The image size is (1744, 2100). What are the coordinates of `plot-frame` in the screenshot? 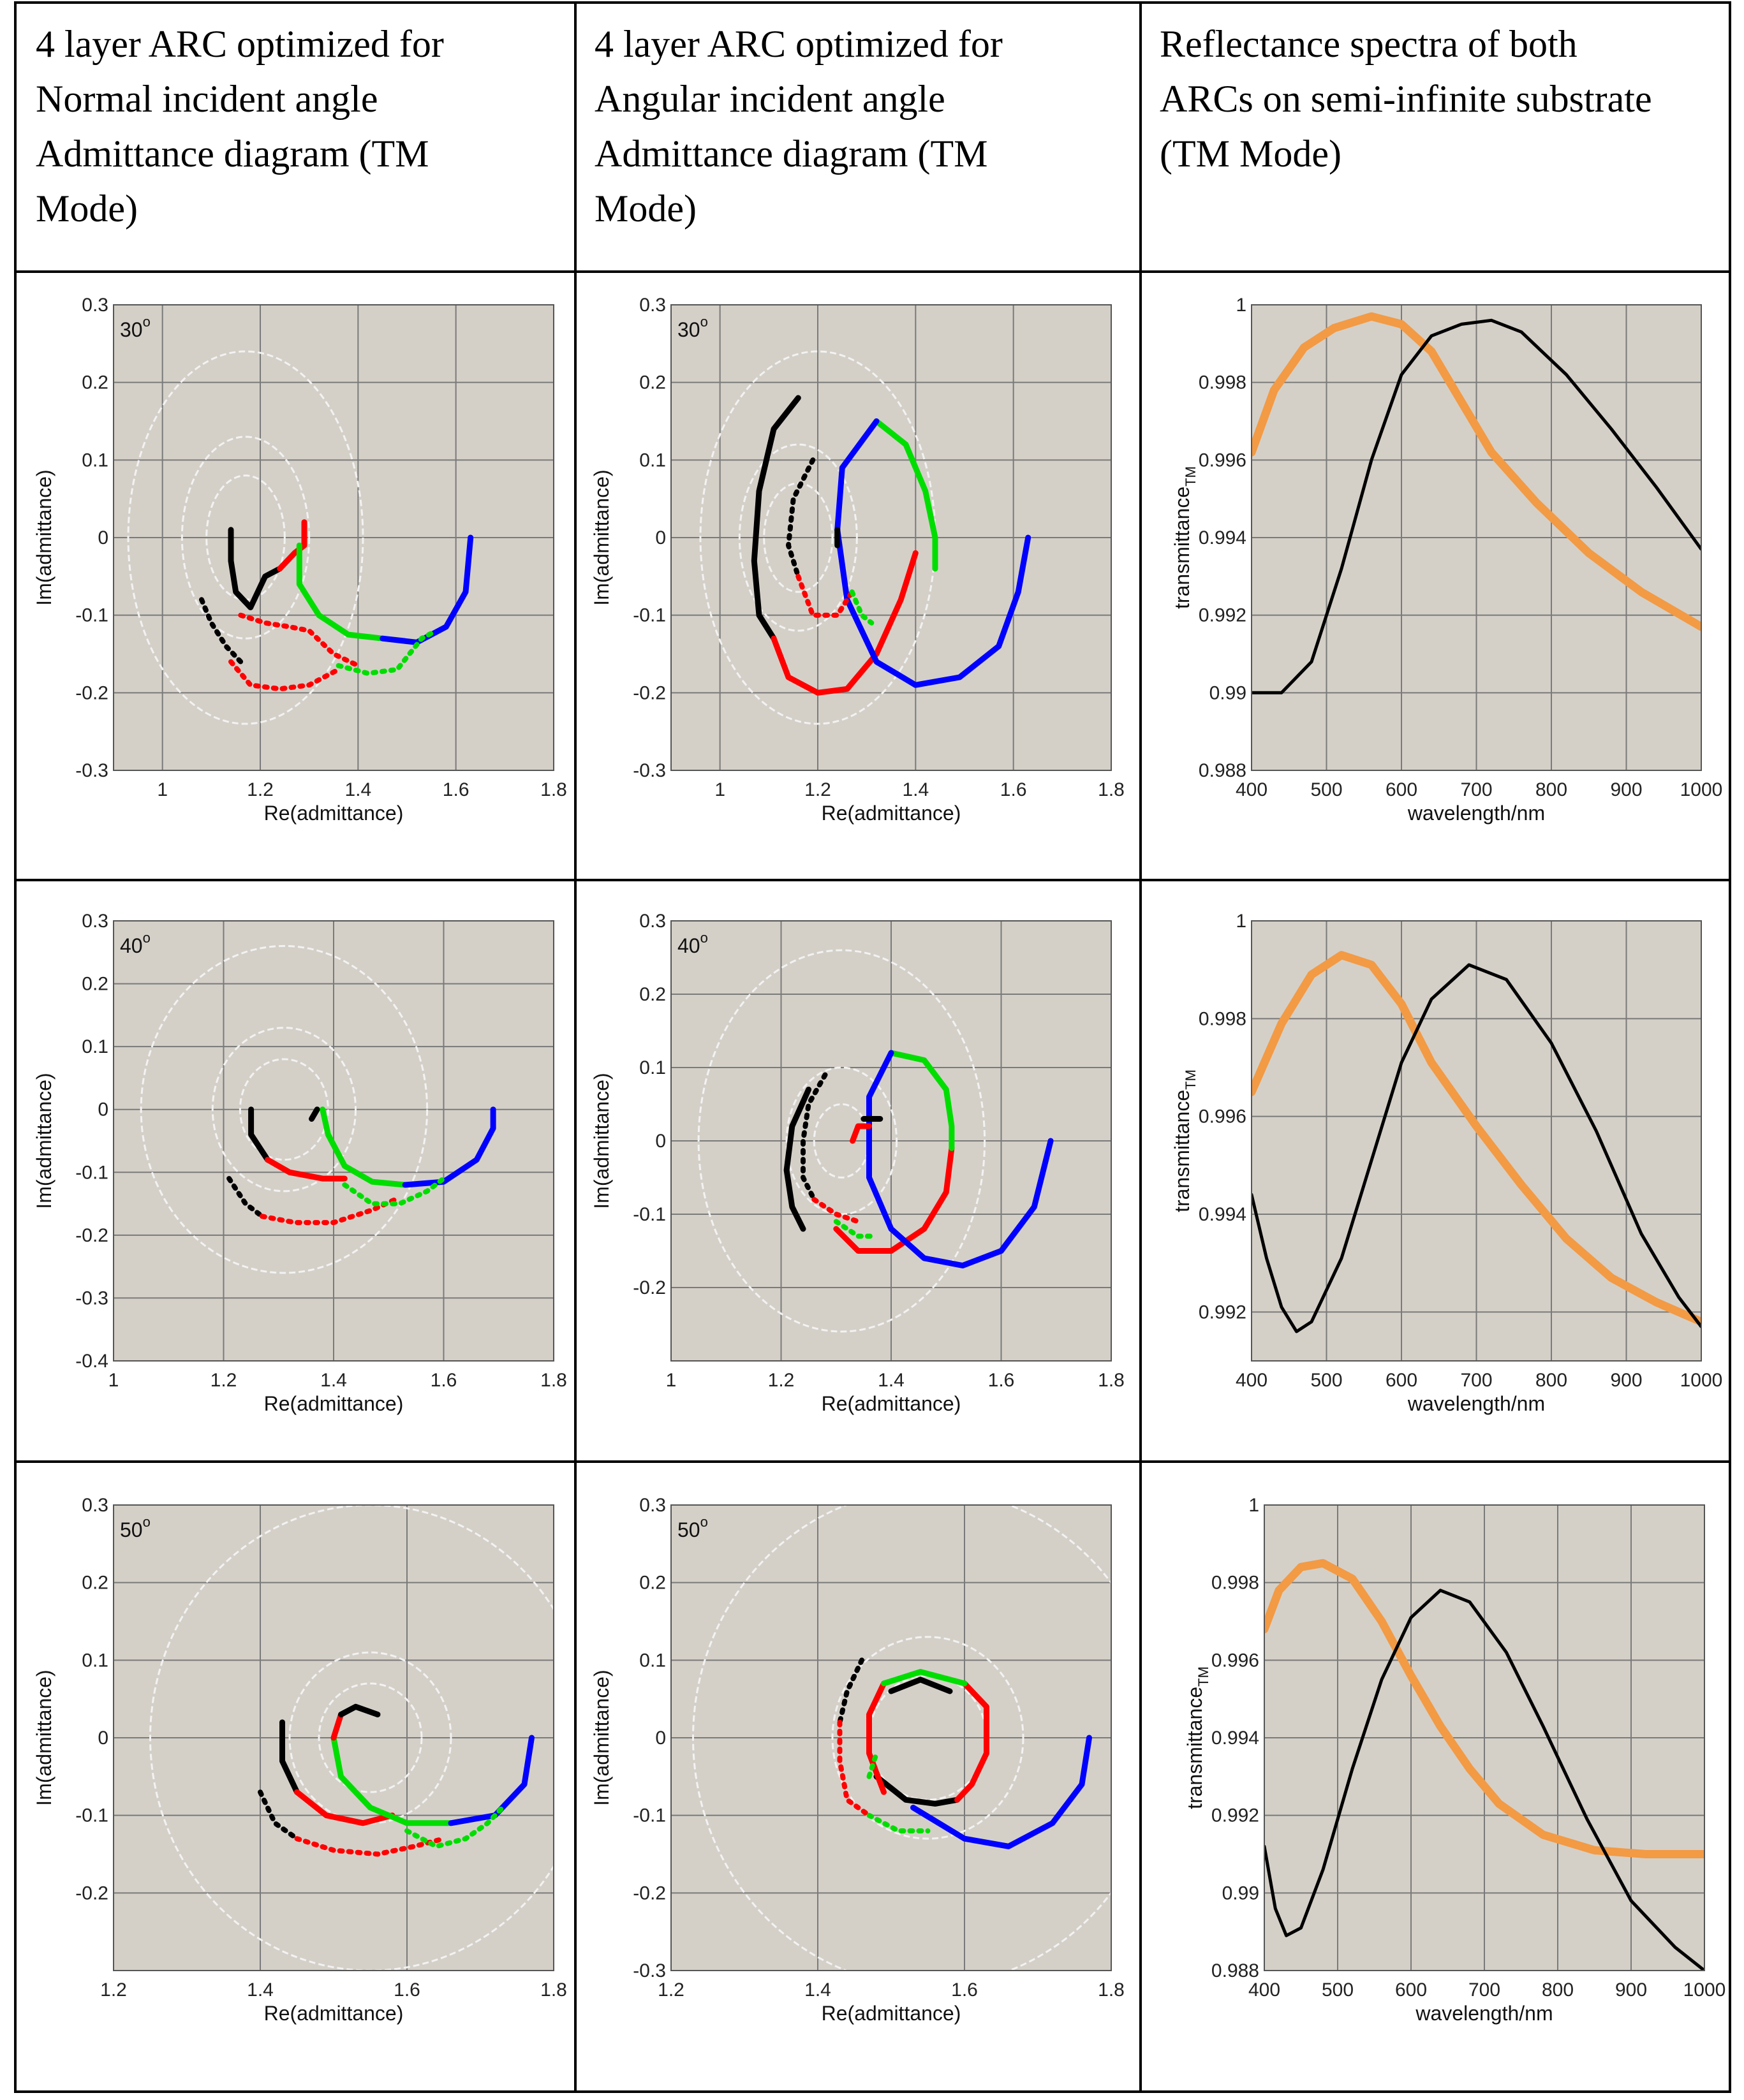 It's located at (891, 537).